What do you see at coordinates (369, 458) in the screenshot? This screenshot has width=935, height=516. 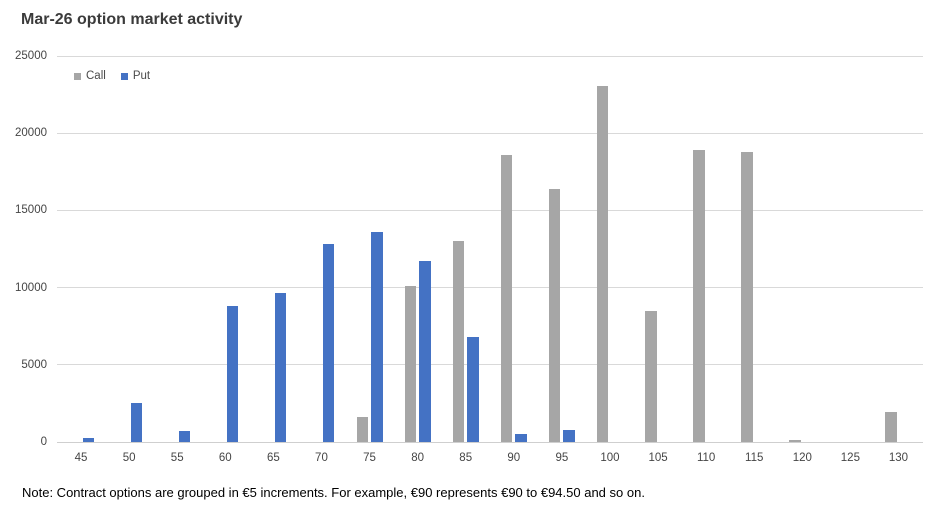 I see `x-tick-label-75: 75` at bounding box center [369, 458].